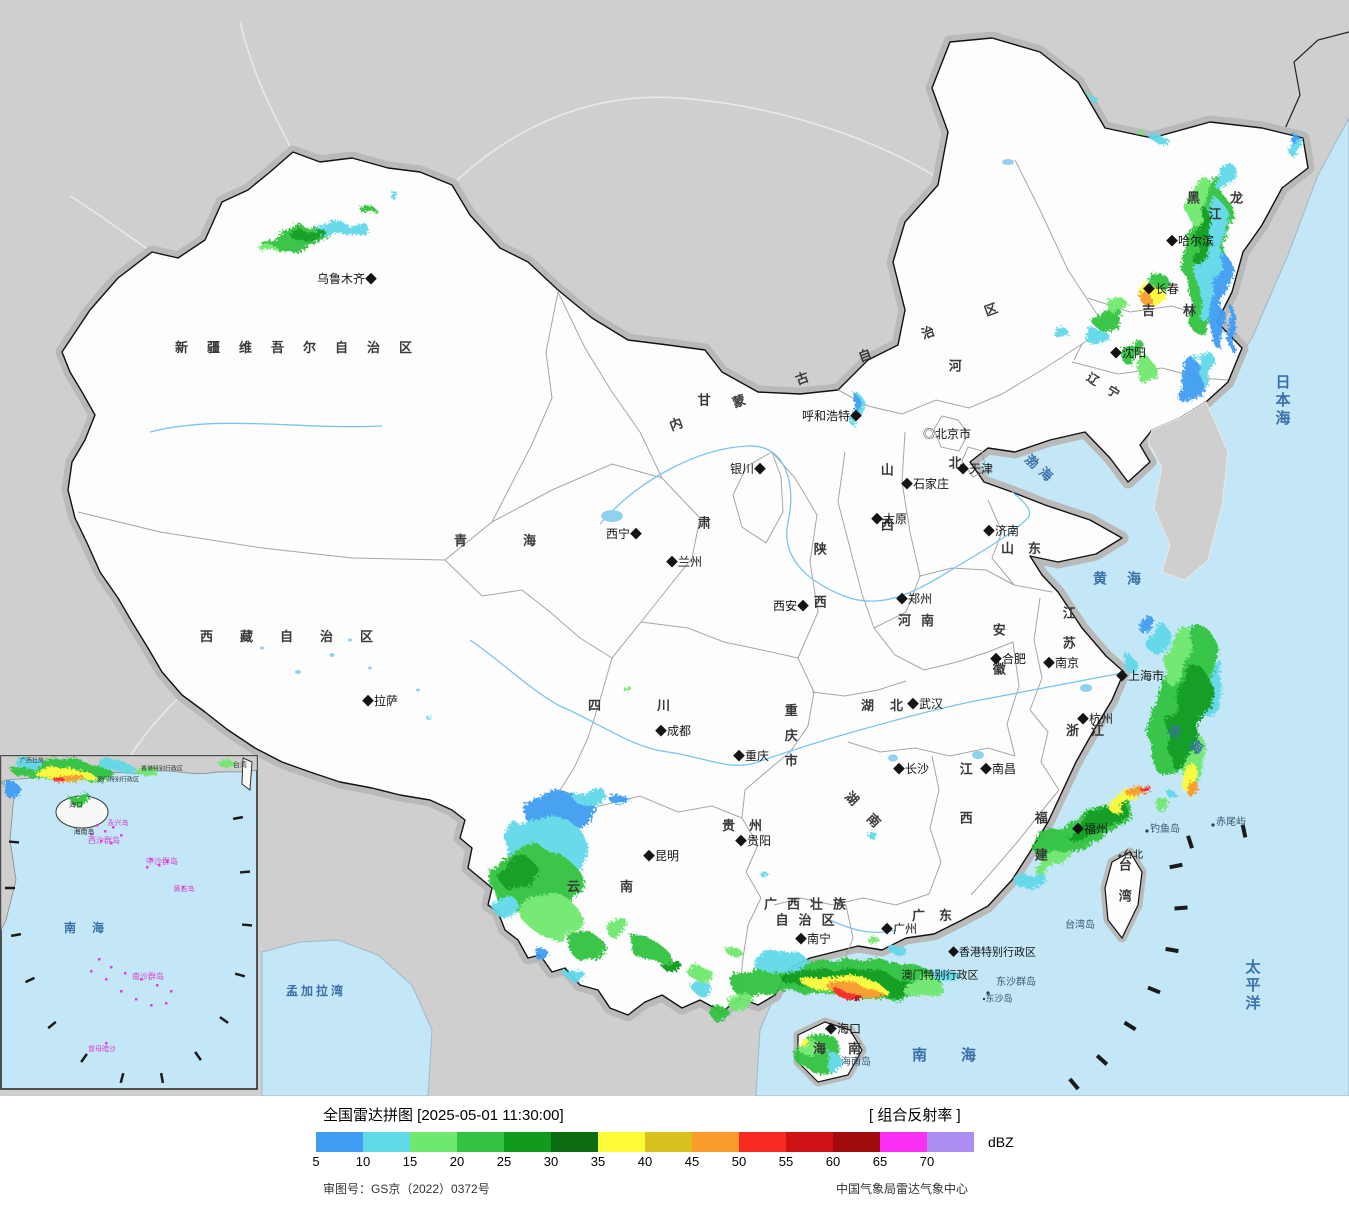 This screenshot has height=1208, width=1349. What do you see at coordinates (347, 1017) in the screenshot?
I see `bay-of-bengal` at bounding box center [347, 1017].